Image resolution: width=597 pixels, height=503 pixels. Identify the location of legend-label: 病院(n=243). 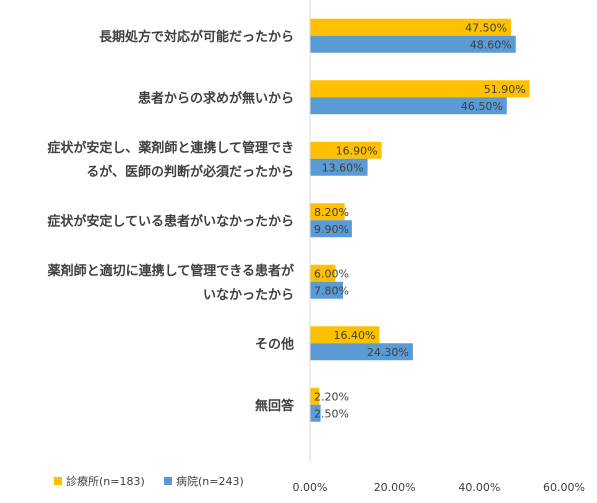
(210, 481).